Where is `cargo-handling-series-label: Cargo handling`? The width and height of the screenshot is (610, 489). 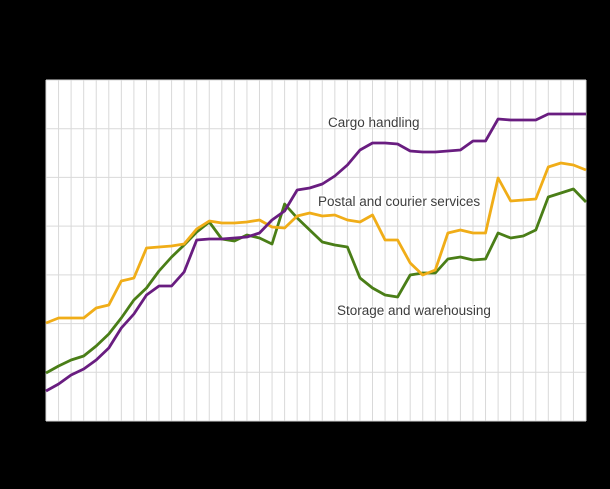
cargo-handling-series-label: Cargo handling is located at coordinates (374, 122).